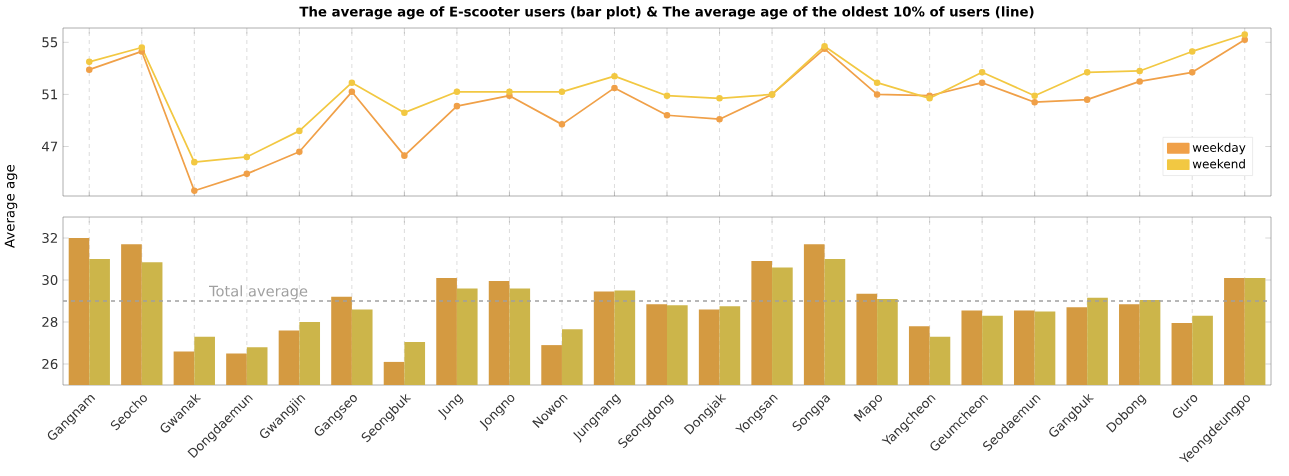 This screenshot has height=476, width=1289. I want to click on y-tick-label: 47, so click(49, 146).